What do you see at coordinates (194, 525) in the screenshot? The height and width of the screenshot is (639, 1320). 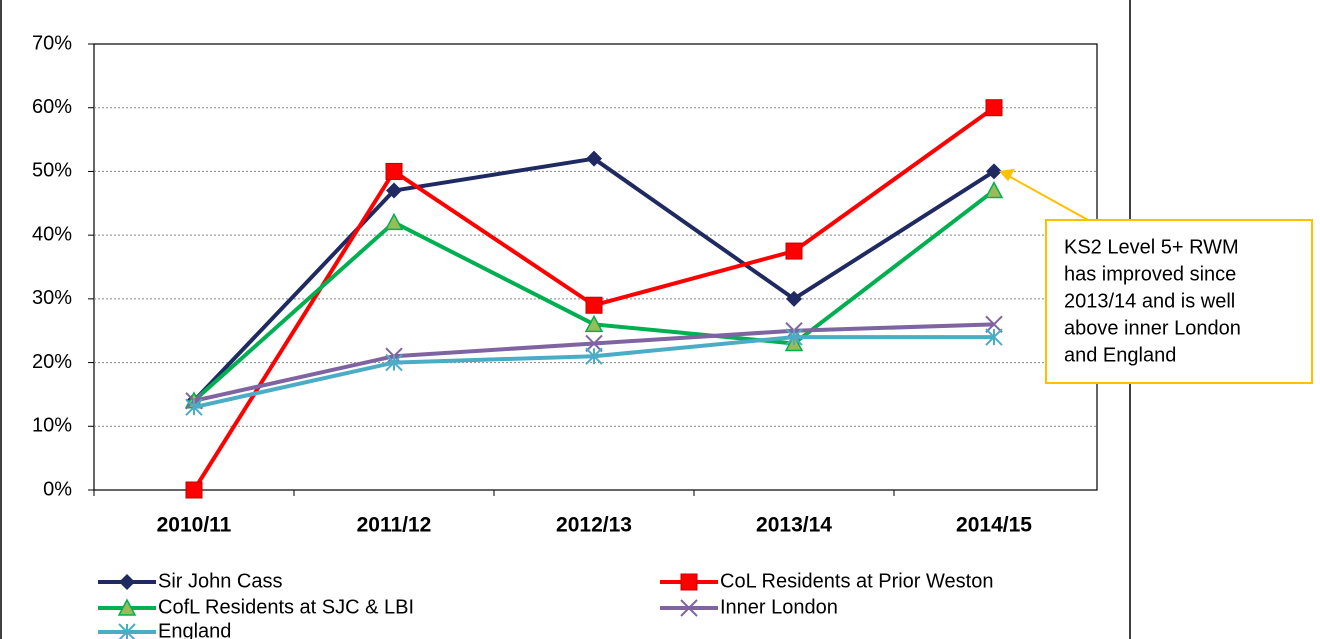 I see `x-tick-label: 2010/11` at bounding box center [194, 525].